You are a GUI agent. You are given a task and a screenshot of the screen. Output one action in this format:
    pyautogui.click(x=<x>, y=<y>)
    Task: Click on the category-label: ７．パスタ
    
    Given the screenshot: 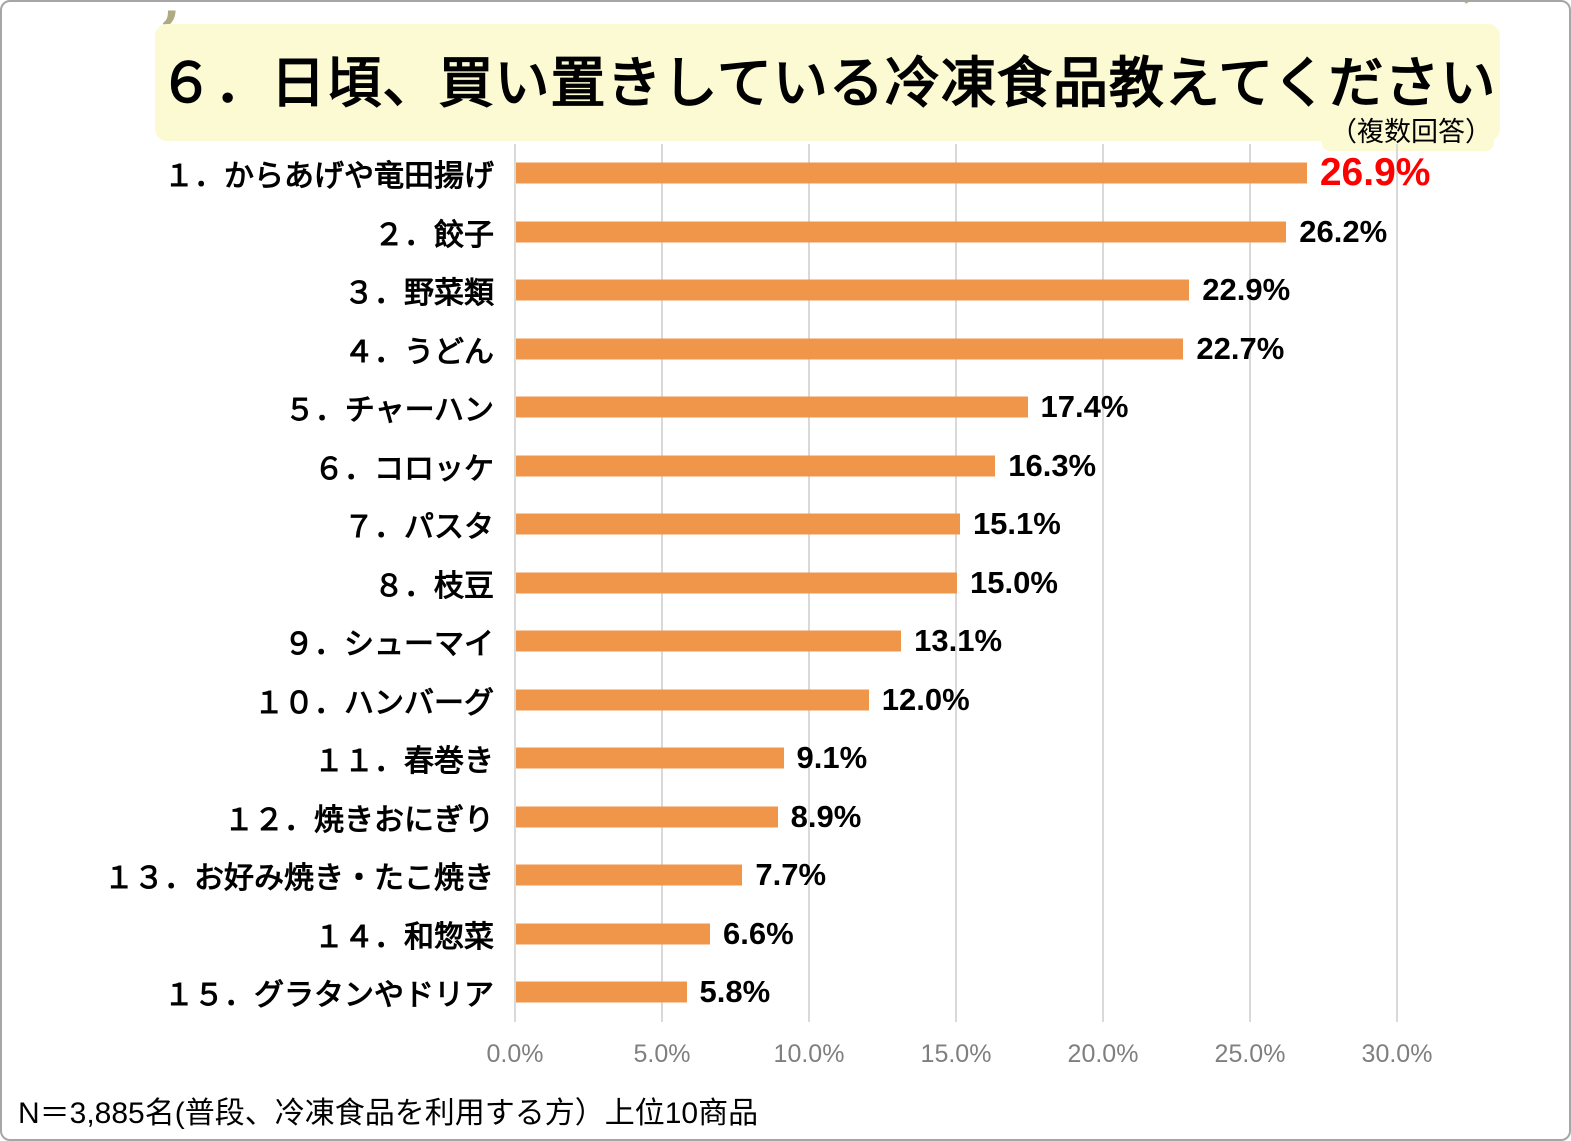 What is the action you would take?
    pyautogui.click(x=419, y=528)
    